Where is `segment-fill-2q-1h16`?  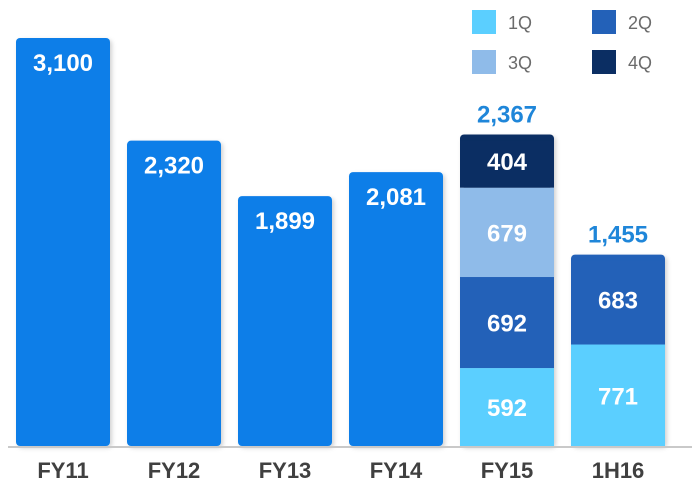 segment-fill-2q-1h16 is located at coordinates (618, 302).